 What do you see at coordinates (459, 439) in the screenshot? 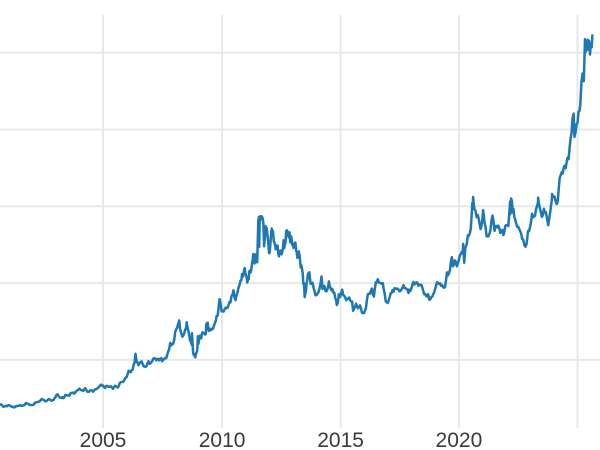
I see `svg-text: 2020` at bounding box center [459, 439].